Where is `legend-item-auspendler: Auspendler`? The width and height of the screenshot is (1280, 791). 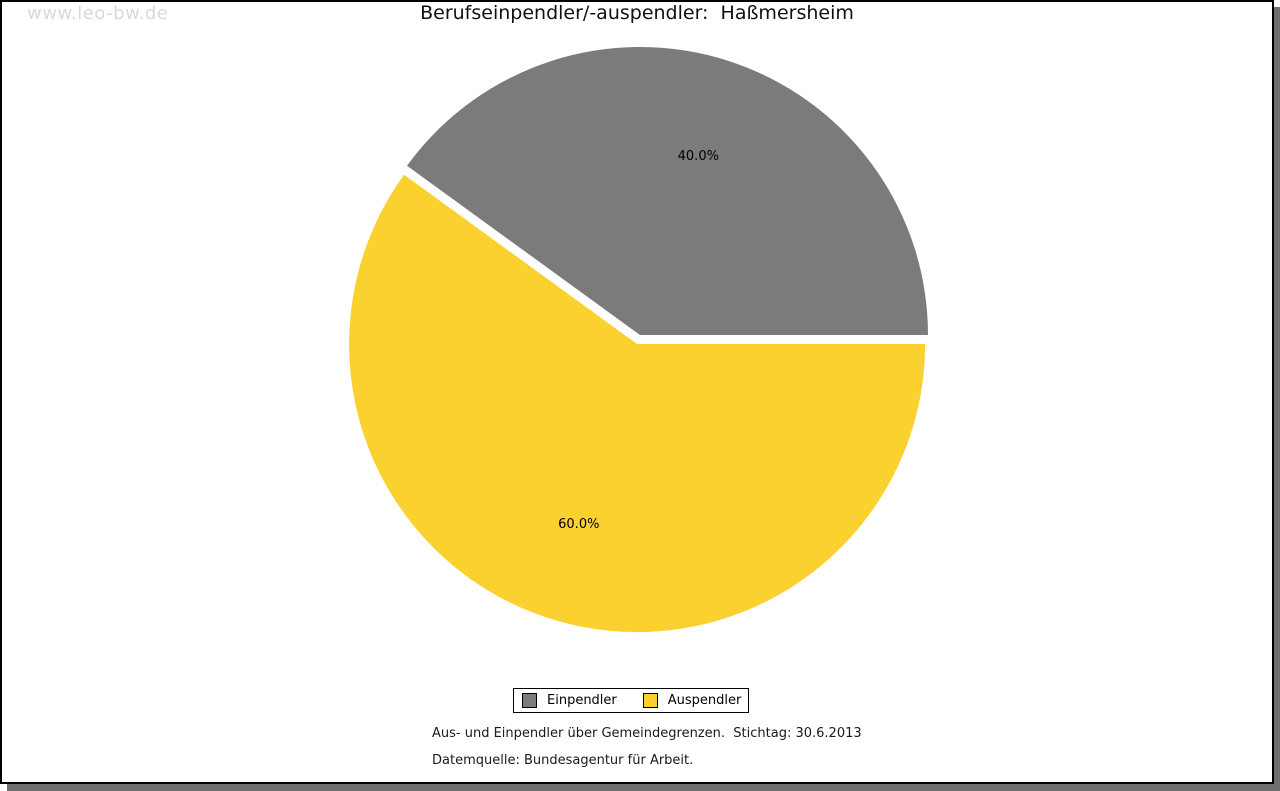
legend-item-auspendler: Auspendler is located at coordinates (692, 700).